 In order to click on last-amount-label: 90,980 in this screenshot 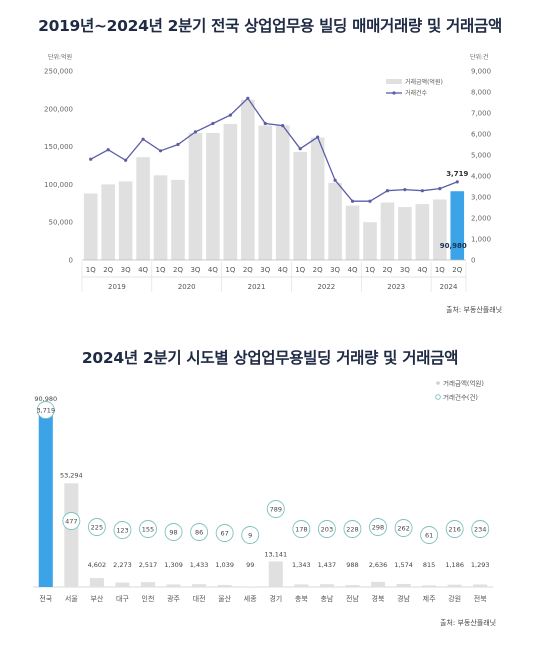, I will do `click(453, 246)`.